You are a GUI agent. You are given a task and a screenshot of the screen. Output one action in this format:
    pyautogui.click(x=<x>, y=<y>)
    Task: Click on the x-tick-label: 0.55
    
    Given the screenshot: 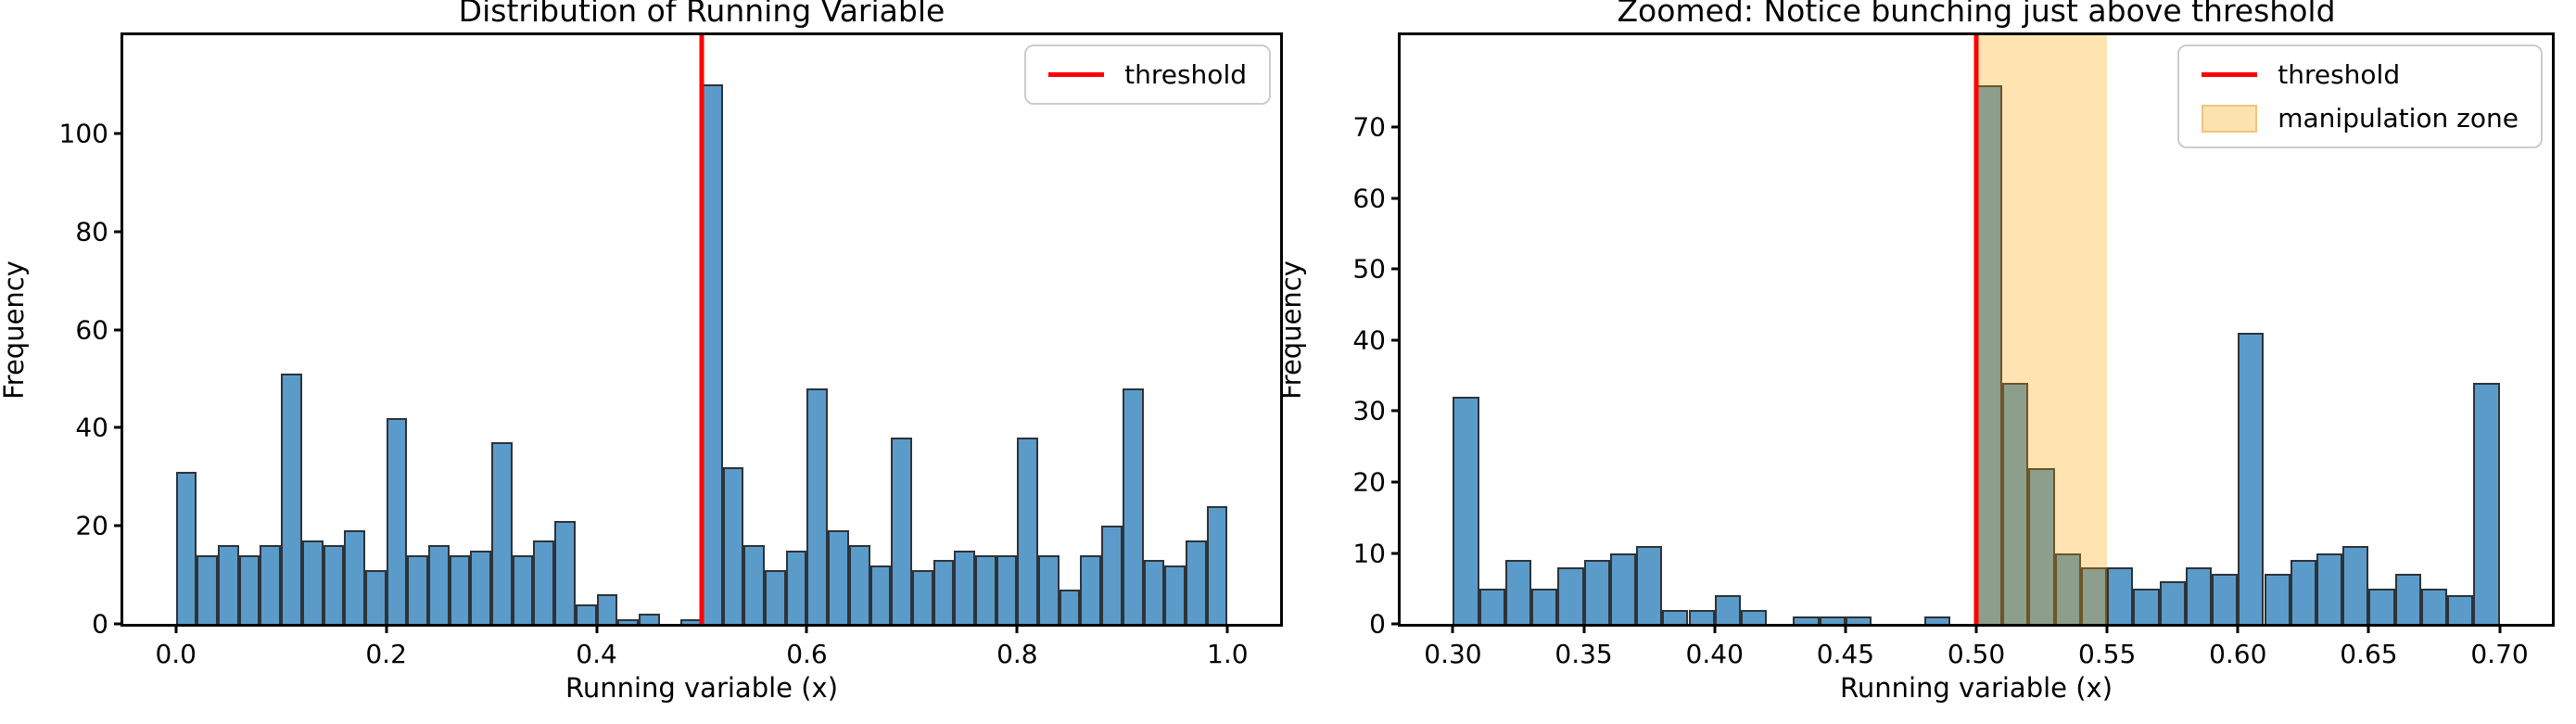 What is the action you would take?
    pyautogui.click(x=2107, y=654)
    